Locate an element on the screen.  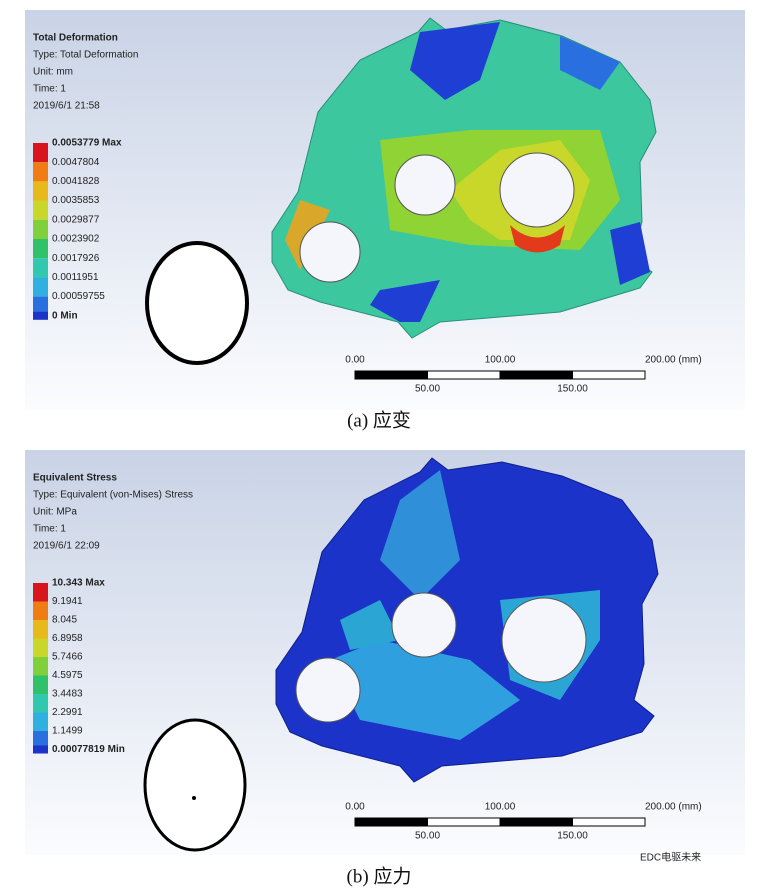
legend-label: 0.0023902 is located at coordinates (76, 239).